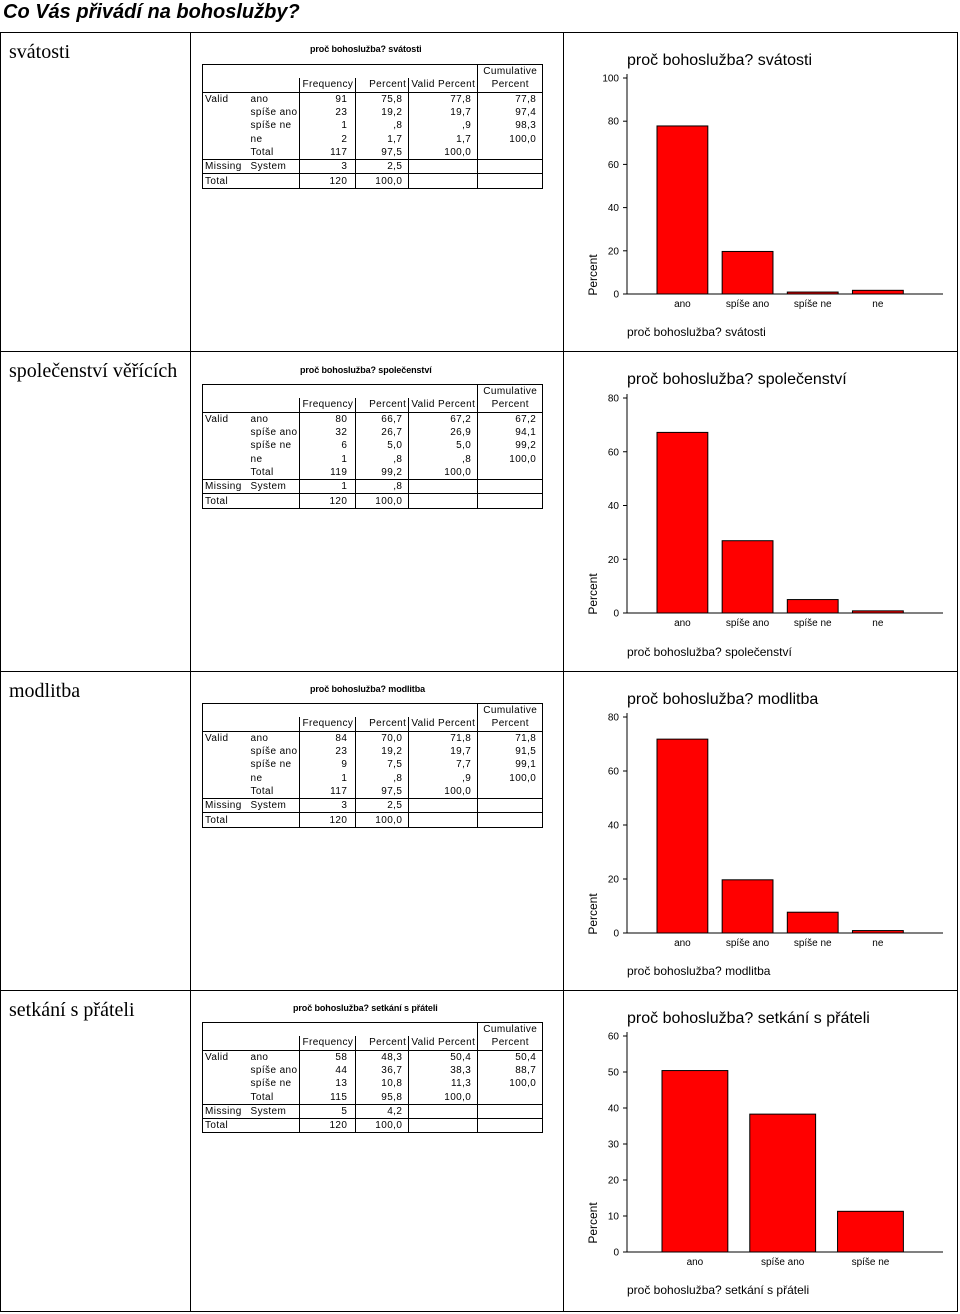 The image size is (960, 1314). What do you see at coordinates (443, 501) in the screenshot?
I see `cell-valid-percent` at bounding box center [443, 501].